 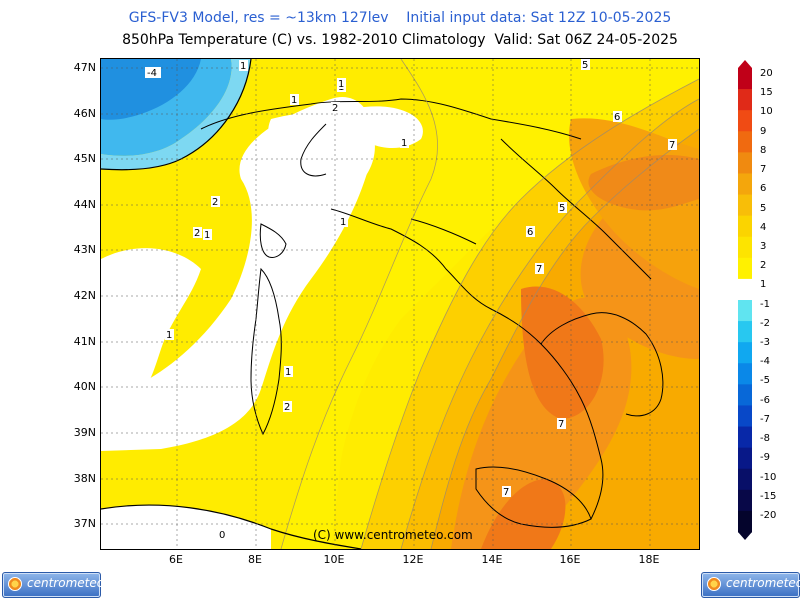 I want to click on temperature-colorbar, so click(x=745, y=300).